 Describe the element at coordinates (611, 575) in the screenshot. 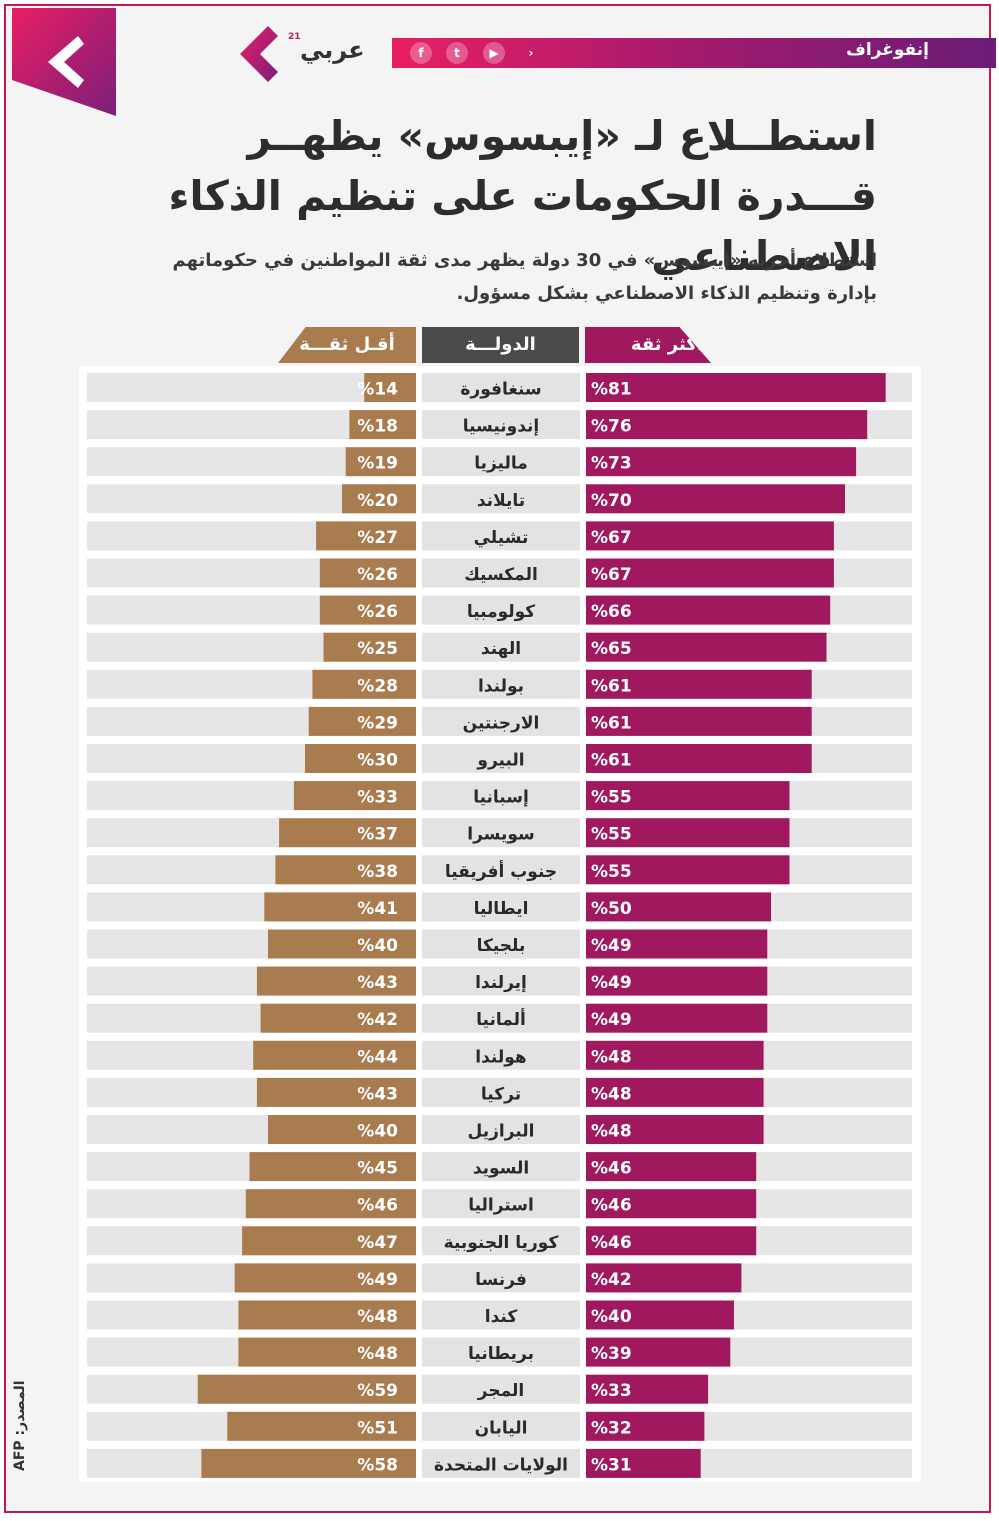

I see `high-trust-label: %67` at that location.